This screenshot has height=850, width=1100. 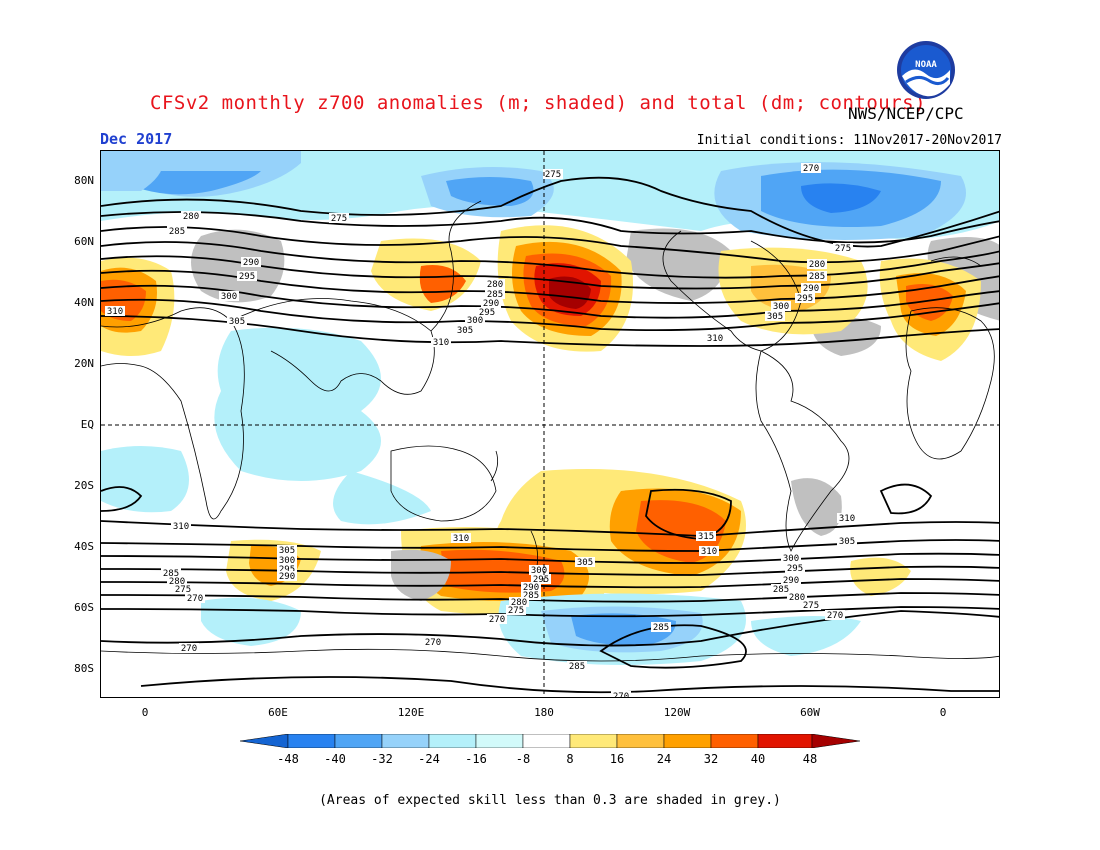 What do you see at coordinates (553, 175) in the screenshot?
I see `contour-label: 275` at bounding box center [553, 175].